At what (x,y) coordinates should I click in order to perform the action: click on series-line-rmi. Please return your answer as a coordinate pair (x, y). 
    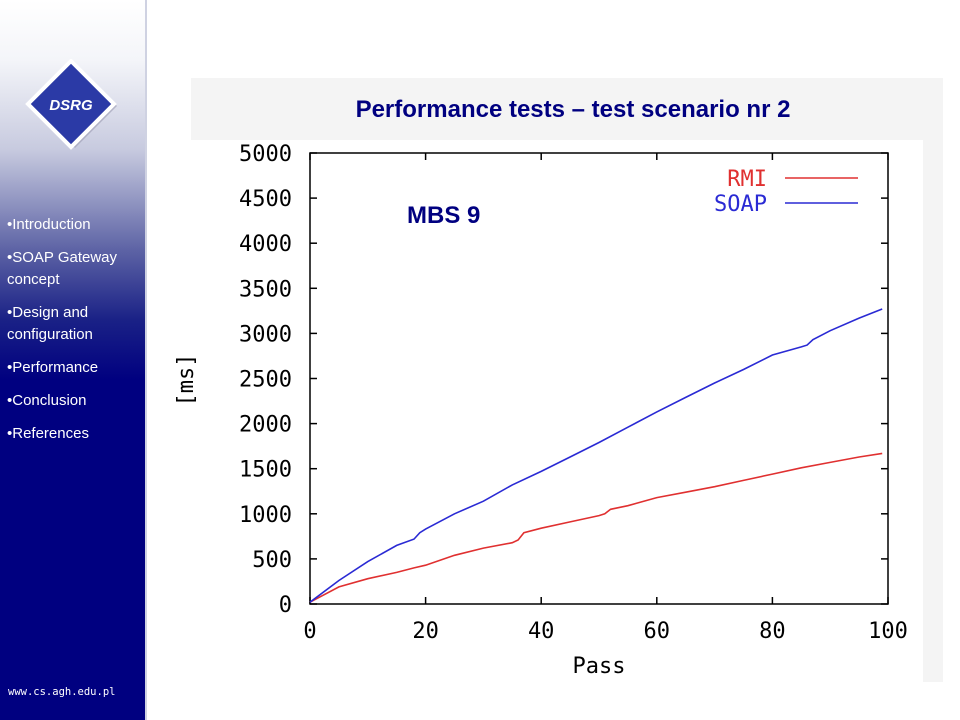
    Looking at the image, I should click on (596, 527).